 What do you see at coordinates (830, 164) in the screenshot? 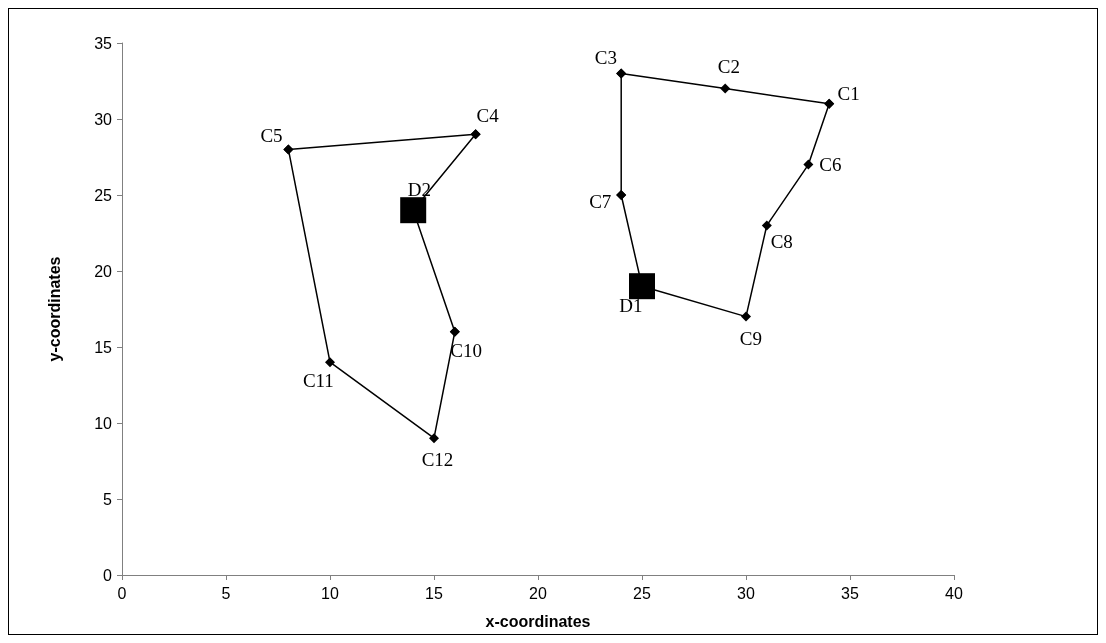
I see `annotation: C6` at bounding box center [830, 164].